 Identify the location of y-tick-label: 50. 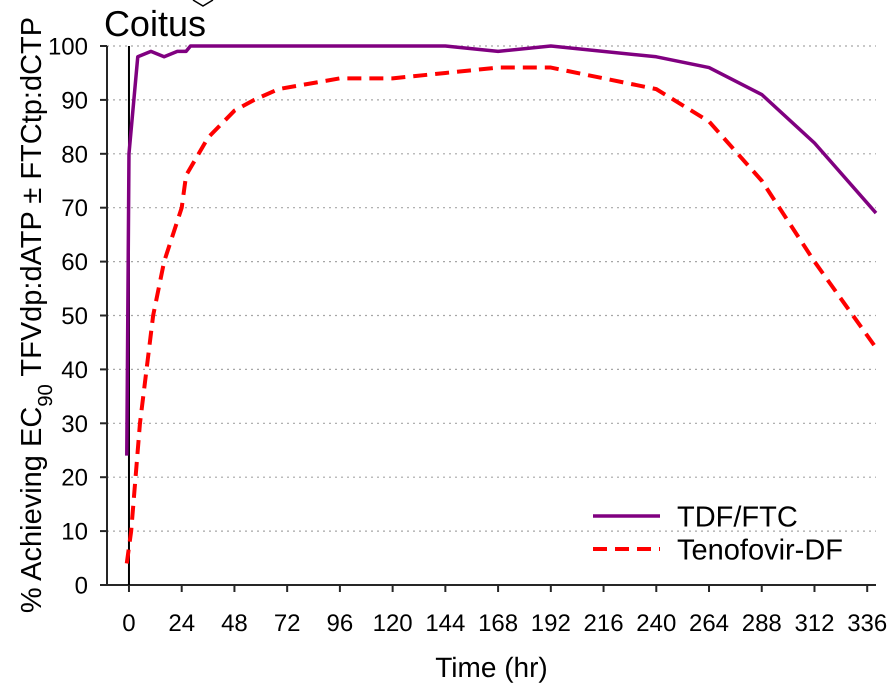
(74, 316).